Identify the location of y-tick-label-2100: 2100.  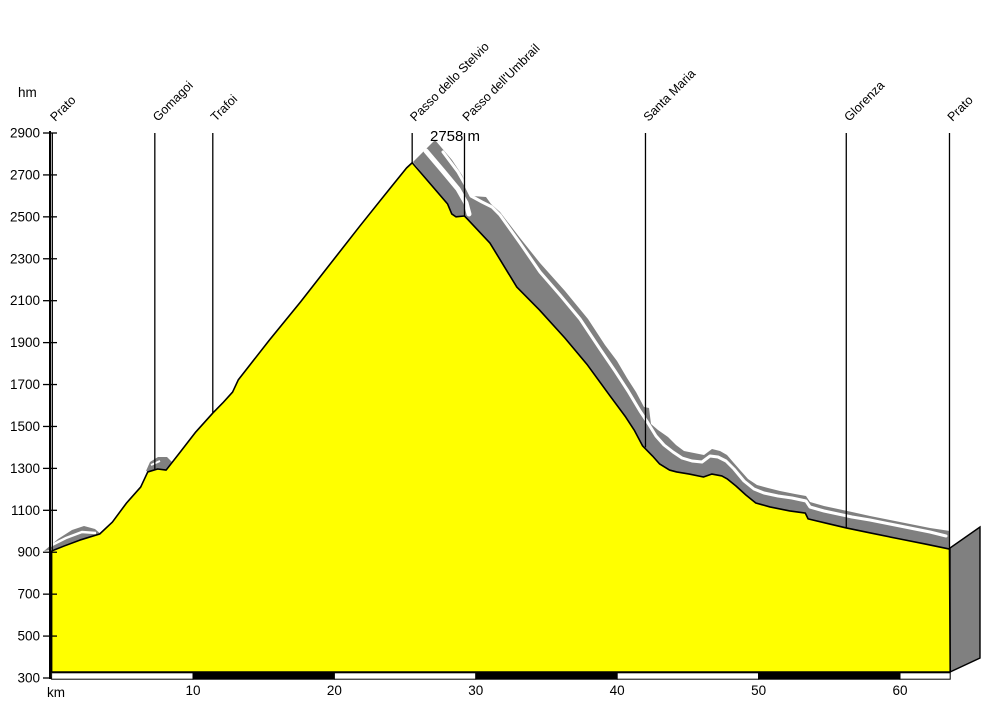
(25, 300).